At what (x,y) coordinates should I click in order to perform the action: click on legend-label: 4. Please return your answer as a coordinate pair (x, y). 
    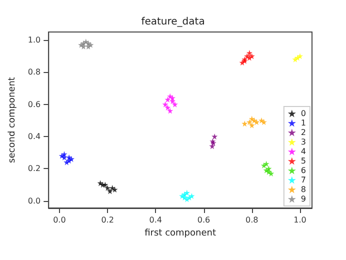
    Looking at the image, I should click on (303, 151).